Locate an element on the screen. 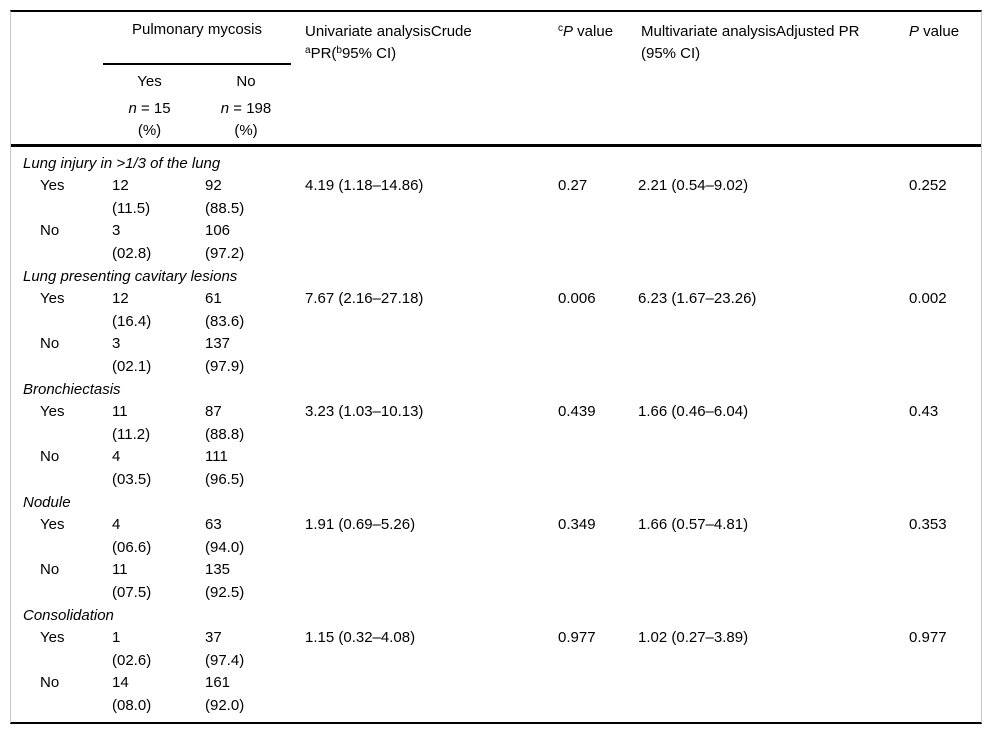  mycosis-no-cell: 37 (97.4) is located at coordinates (246, 649).